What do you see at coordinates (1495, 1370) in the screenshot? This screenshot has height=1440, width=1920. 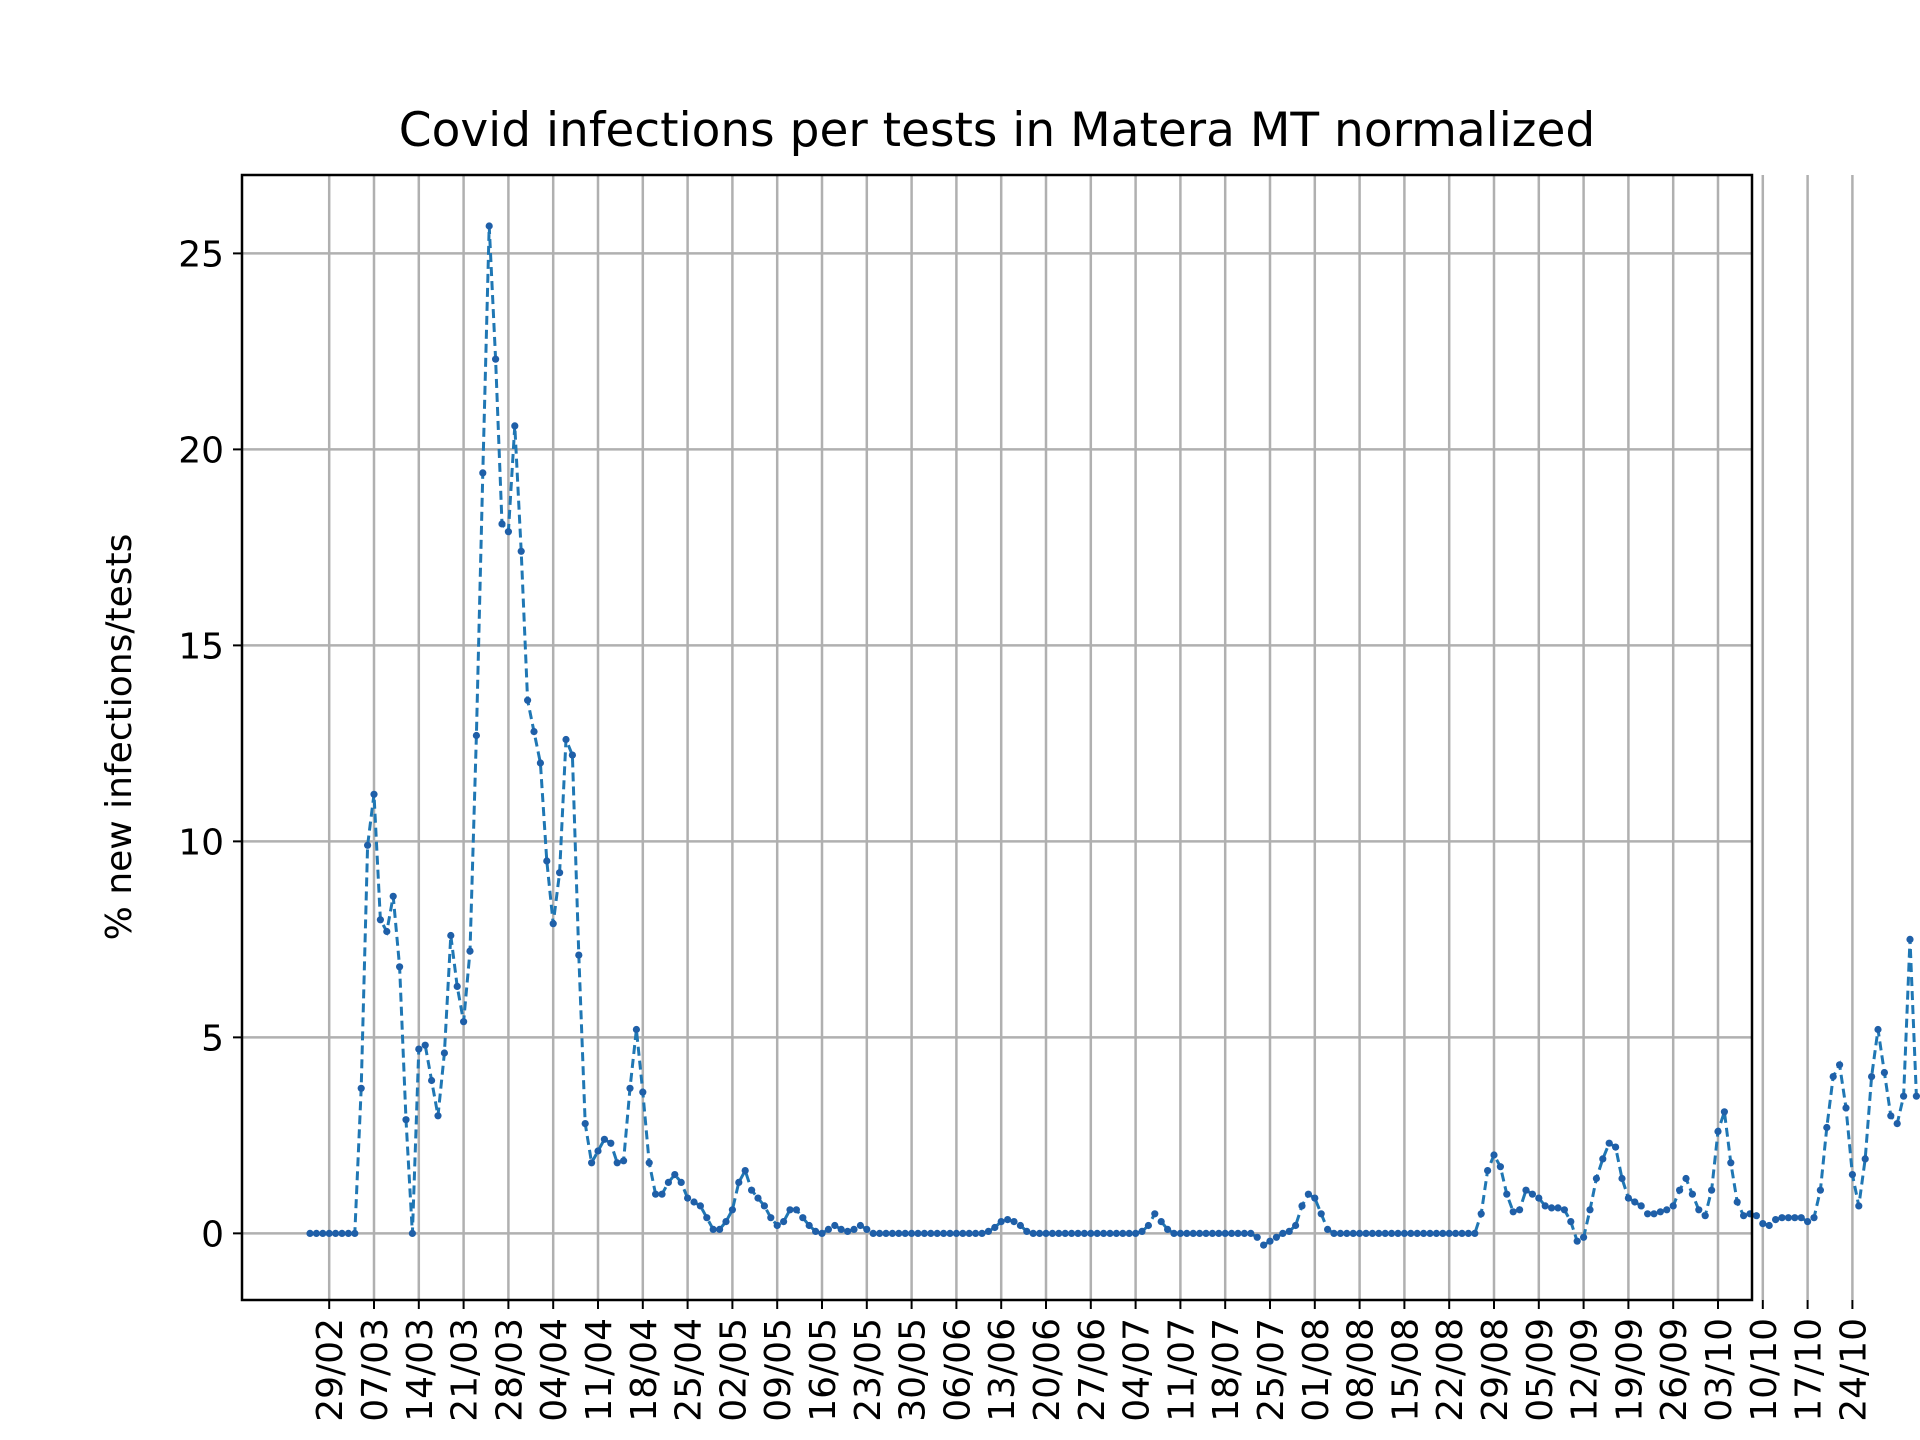 I see `x-tick-label: 29/08` at bounding box center [1495, 1370].